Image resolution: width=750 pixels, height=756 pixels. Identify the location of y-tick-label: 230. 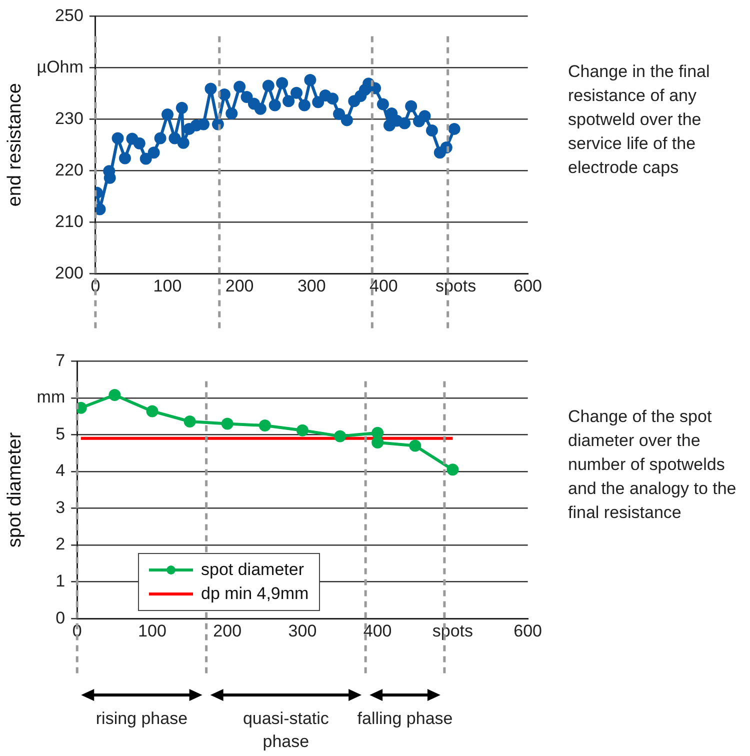
(69, 118).